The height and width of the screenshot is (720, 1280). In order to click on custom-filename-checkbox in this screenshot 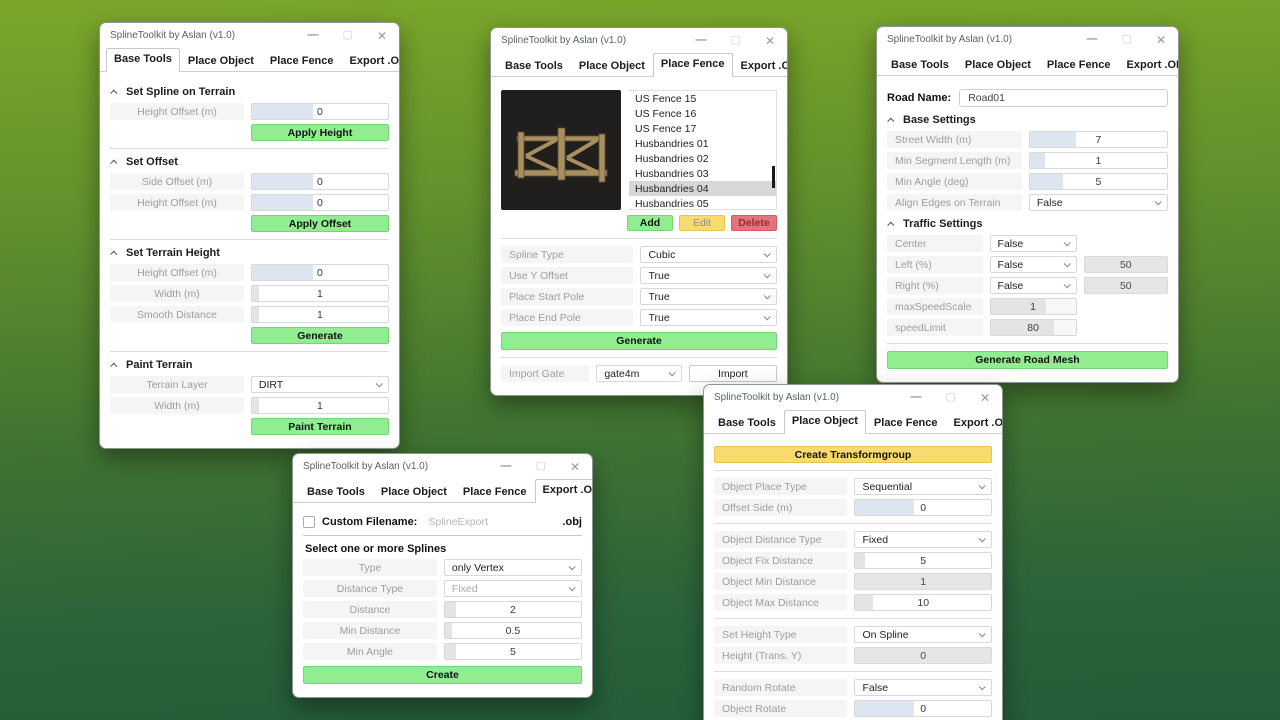, I will do `click(309, 522)`.